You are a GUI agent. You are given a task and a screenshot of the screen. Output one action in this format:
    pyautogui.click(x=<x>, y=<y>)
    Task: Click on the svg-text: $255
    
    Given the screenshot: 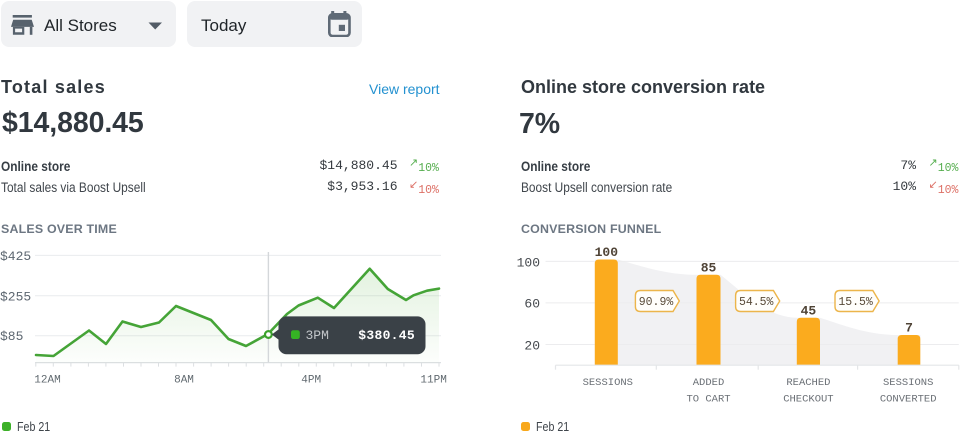 What is the action you would take?
    pyautogui.click(x=15, y=296)
    